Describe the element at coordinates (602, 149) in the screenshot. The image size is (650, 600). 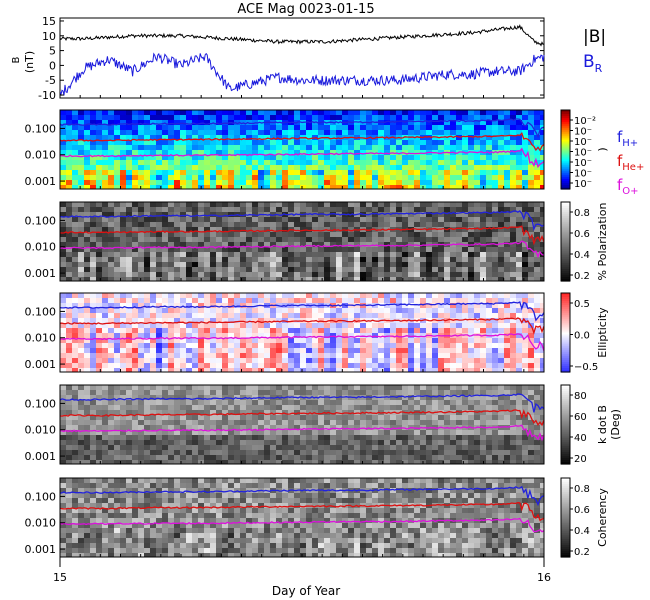
I see `power-colorbar-label: )` at that location.